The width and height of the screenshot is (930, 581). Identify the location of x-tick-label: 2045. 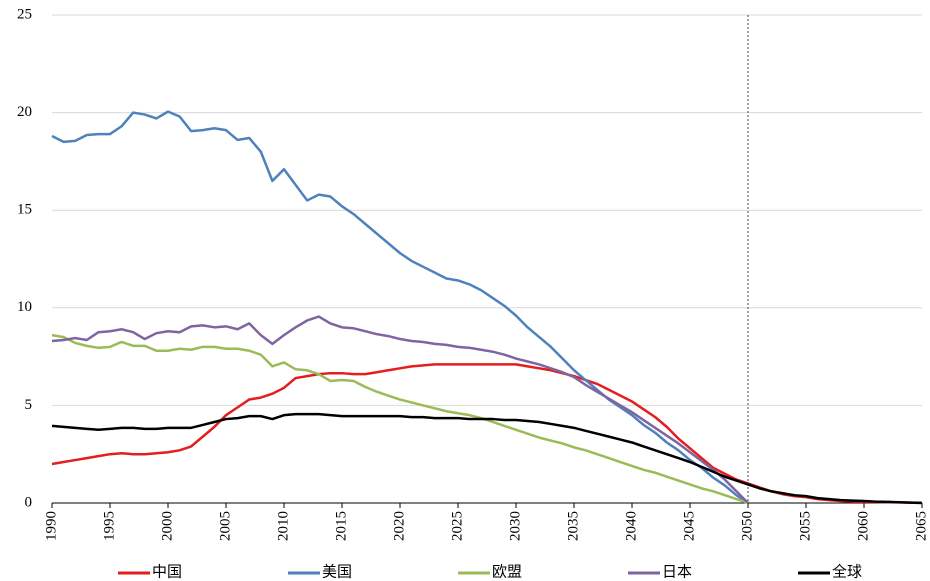
(689, 526).